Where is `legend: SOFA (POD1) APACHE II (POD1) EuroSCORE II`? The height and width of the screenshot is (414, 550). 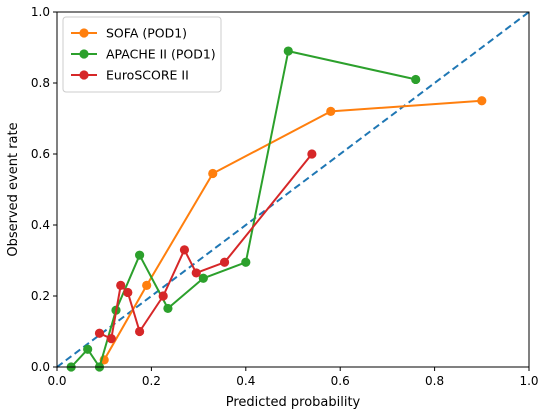 legend: SOFA (POD1) APACHE II (POD1) EuroSCORE II is located at coordinates (142, 54).